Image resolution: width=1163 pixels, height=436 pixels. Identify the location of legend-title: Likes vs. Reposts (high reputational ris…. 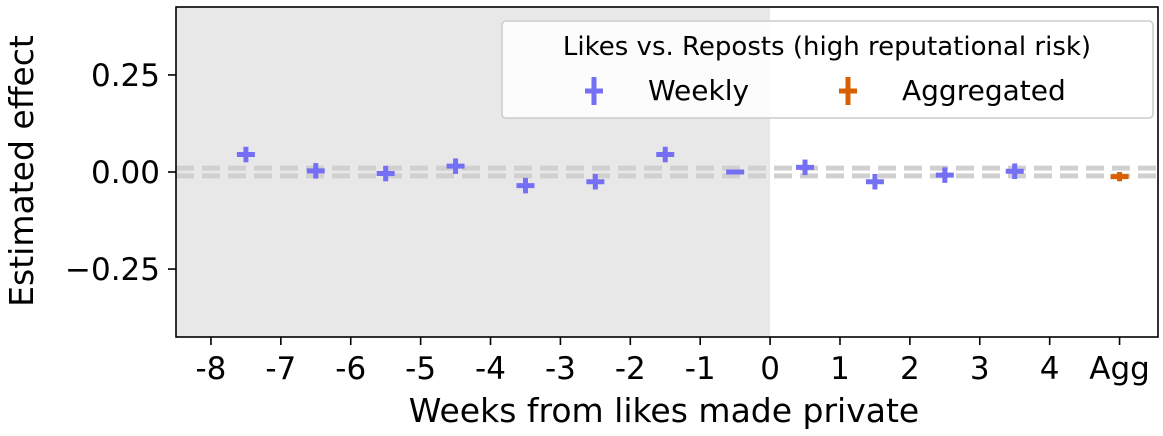
(827, 47).